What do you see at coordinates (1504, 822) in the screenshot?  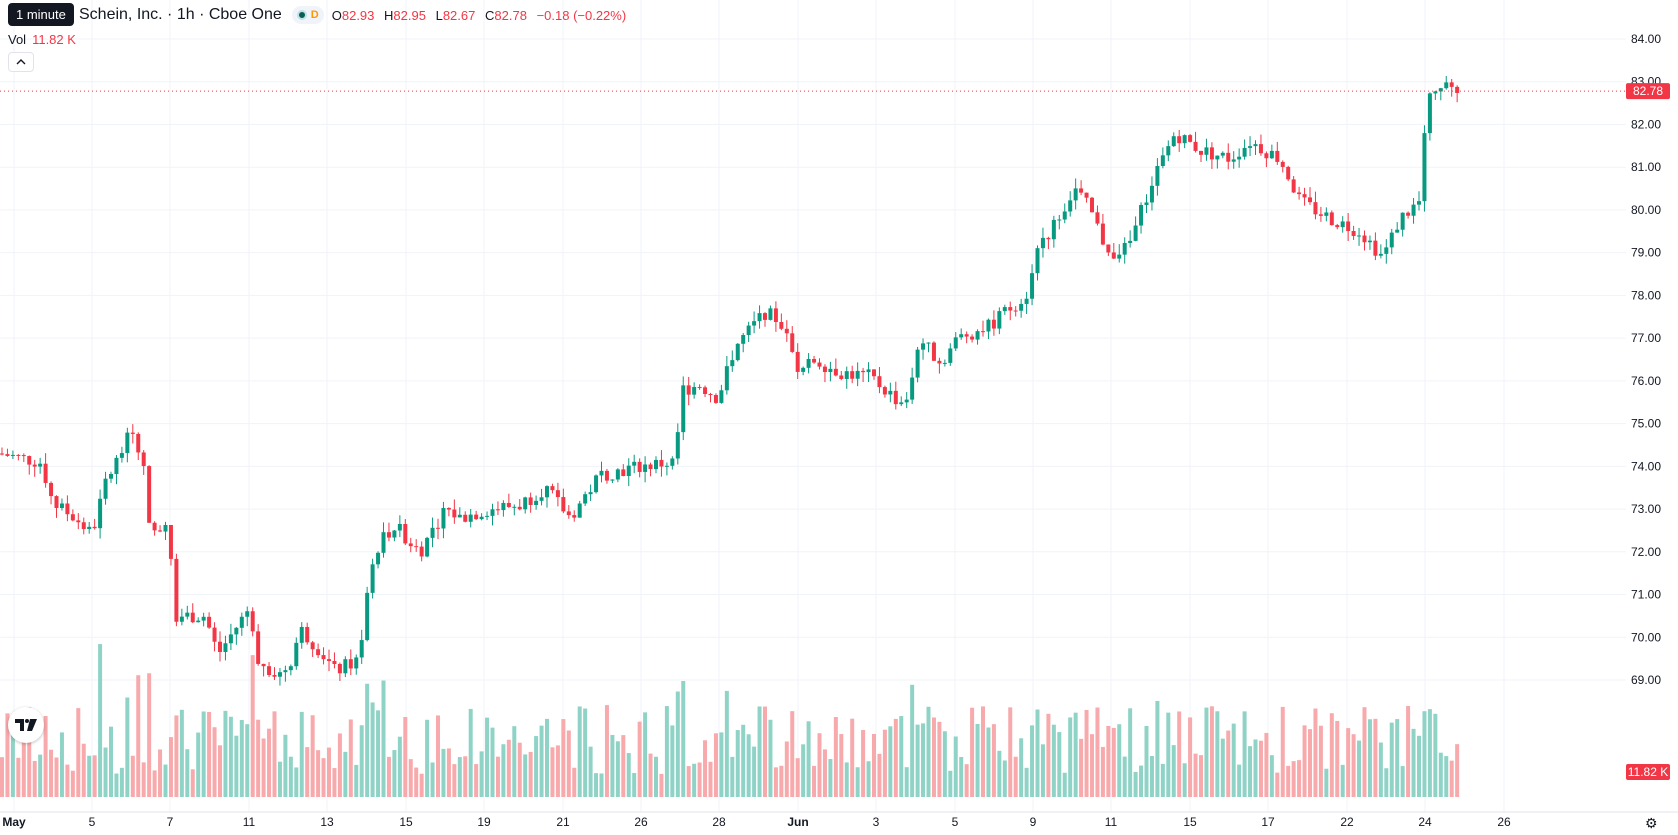 I see `time-tick-label: 26` at bounding box center [1504, 822].